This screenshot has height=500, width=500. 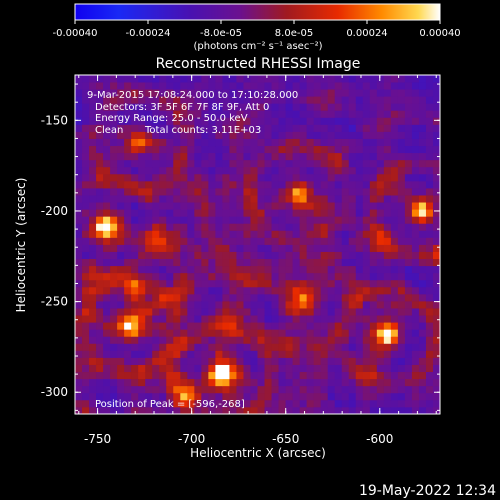 What do you see at coordinates (54, 302) in the screenshot?
I see `y-tick-label: -250` at bounding box center [54, 302].